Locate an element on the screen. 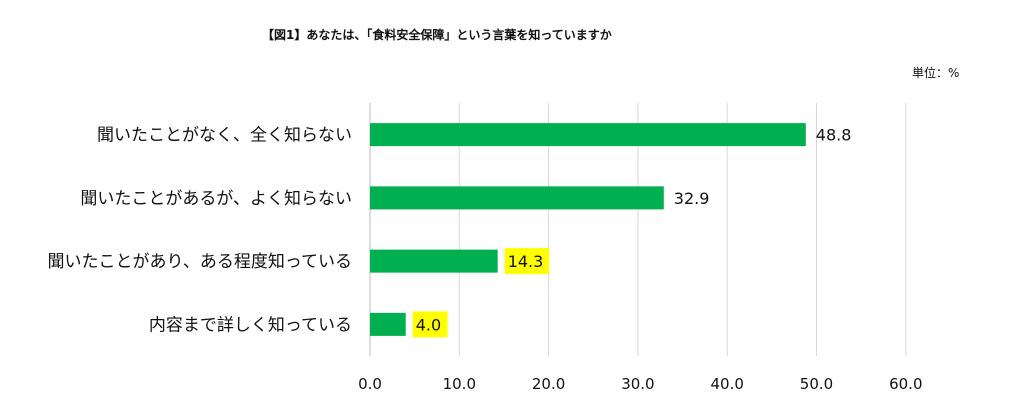 This screenshot has width=1024, height=410. category-label: 内容まで詳しく知っている is located at coordinates (250, 325).